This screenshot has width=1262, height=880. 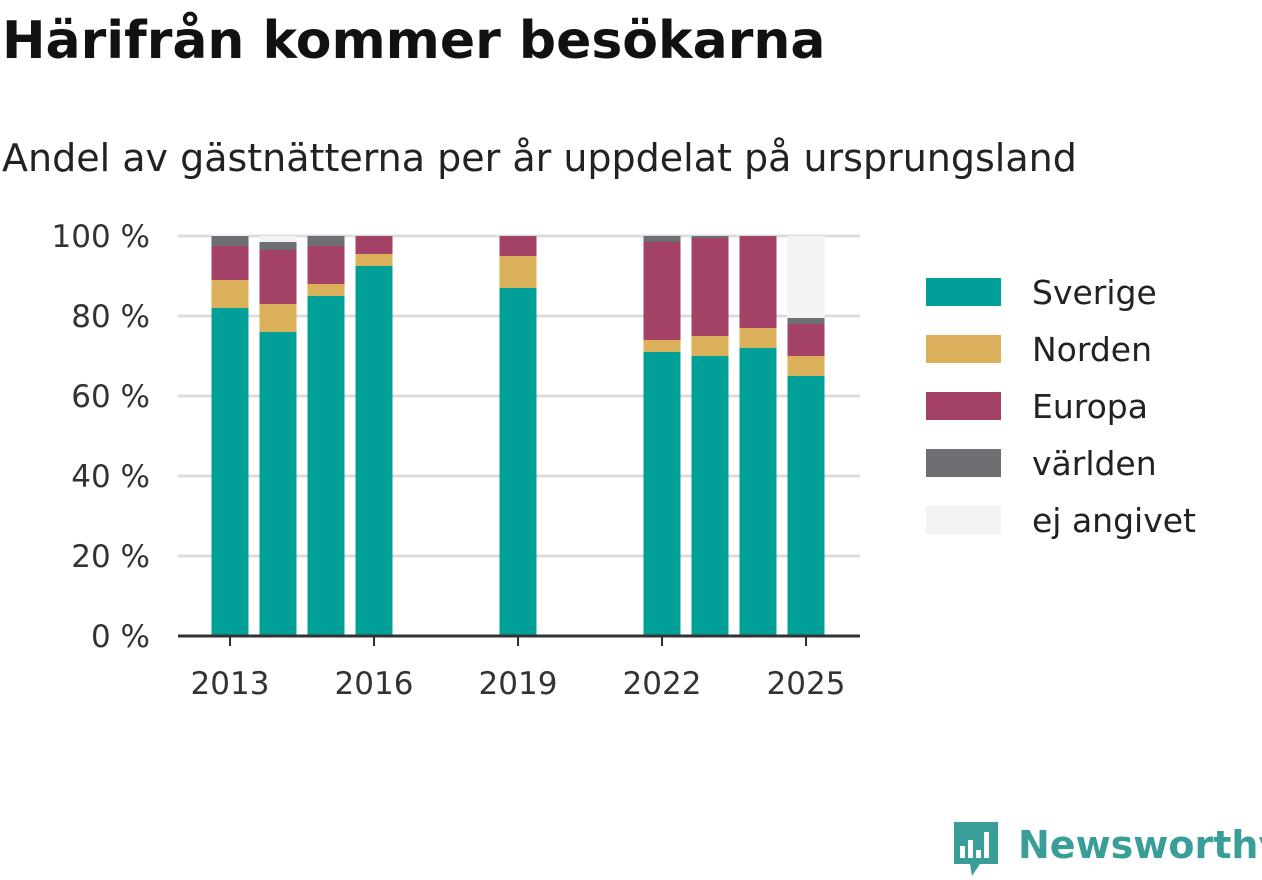 I want to click on y-tick-label: 60 %, so click(x=110, y=397).